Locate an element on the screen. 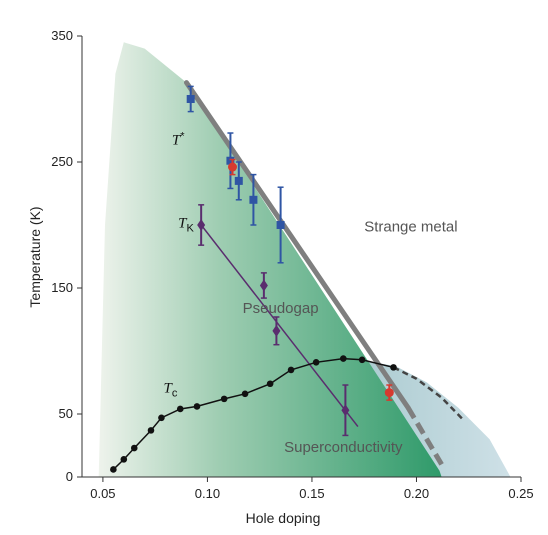 The width and height of the screenshot is (548, 535). tc-series-label-sub: c is located at coordinates (175, 394).